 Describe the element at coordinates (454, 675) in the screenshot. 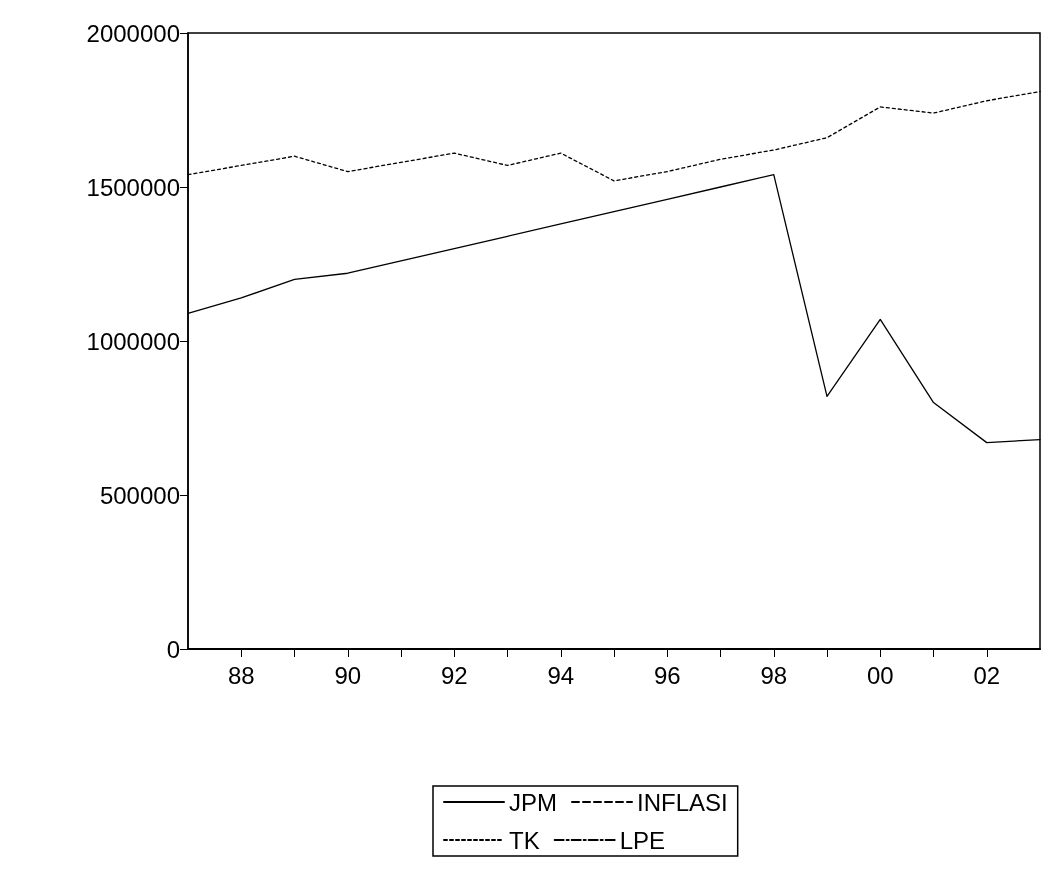

I see `x-tick-label: 92` at that location.